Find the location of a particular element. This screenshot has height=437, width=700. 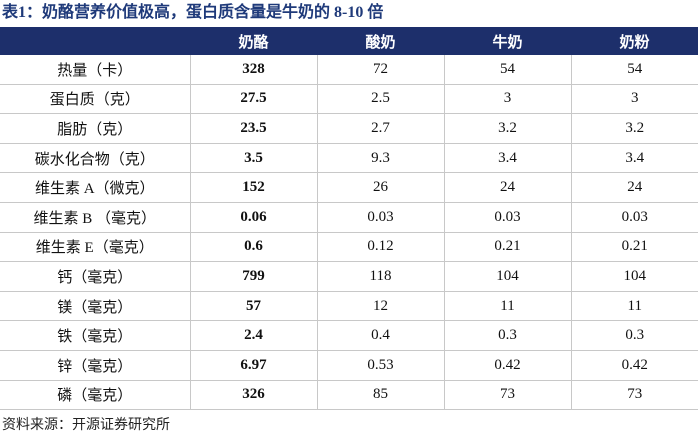

table-row: 热量（卡） 328 72 54 54 is located at coordinates (349, 70).